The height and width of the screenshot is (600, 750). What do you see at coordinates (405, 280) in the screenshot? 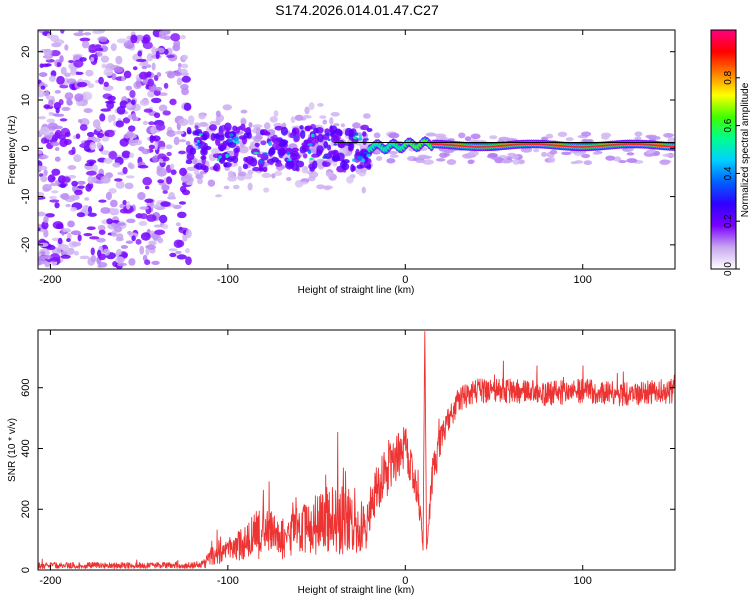
I see `spectrogram-x-tick-label: 0` at bounding box center [405, 280].